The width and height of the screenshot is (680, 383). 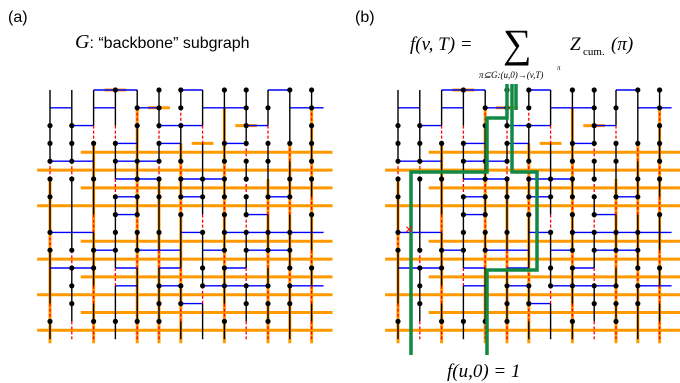 I want to click on arrow-superscript: π, so click(x=559, y=68).